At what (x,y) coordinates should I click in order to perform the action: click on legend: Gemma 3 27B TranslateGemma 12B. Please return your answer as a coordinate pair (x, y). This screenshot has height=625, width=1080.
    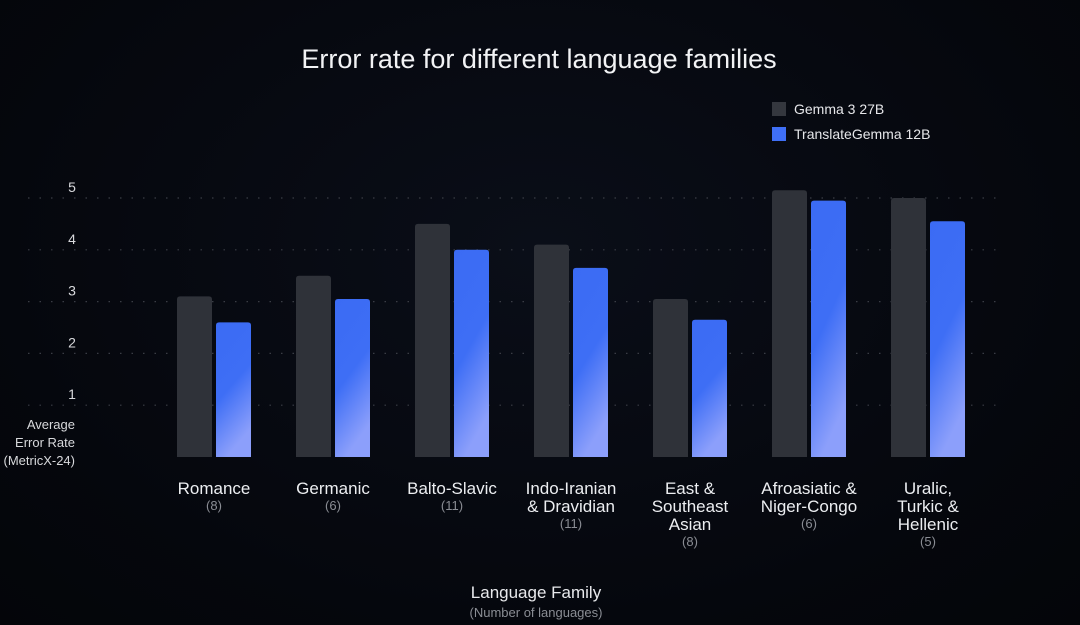
    Looking at the image, I should click on (851, 121).